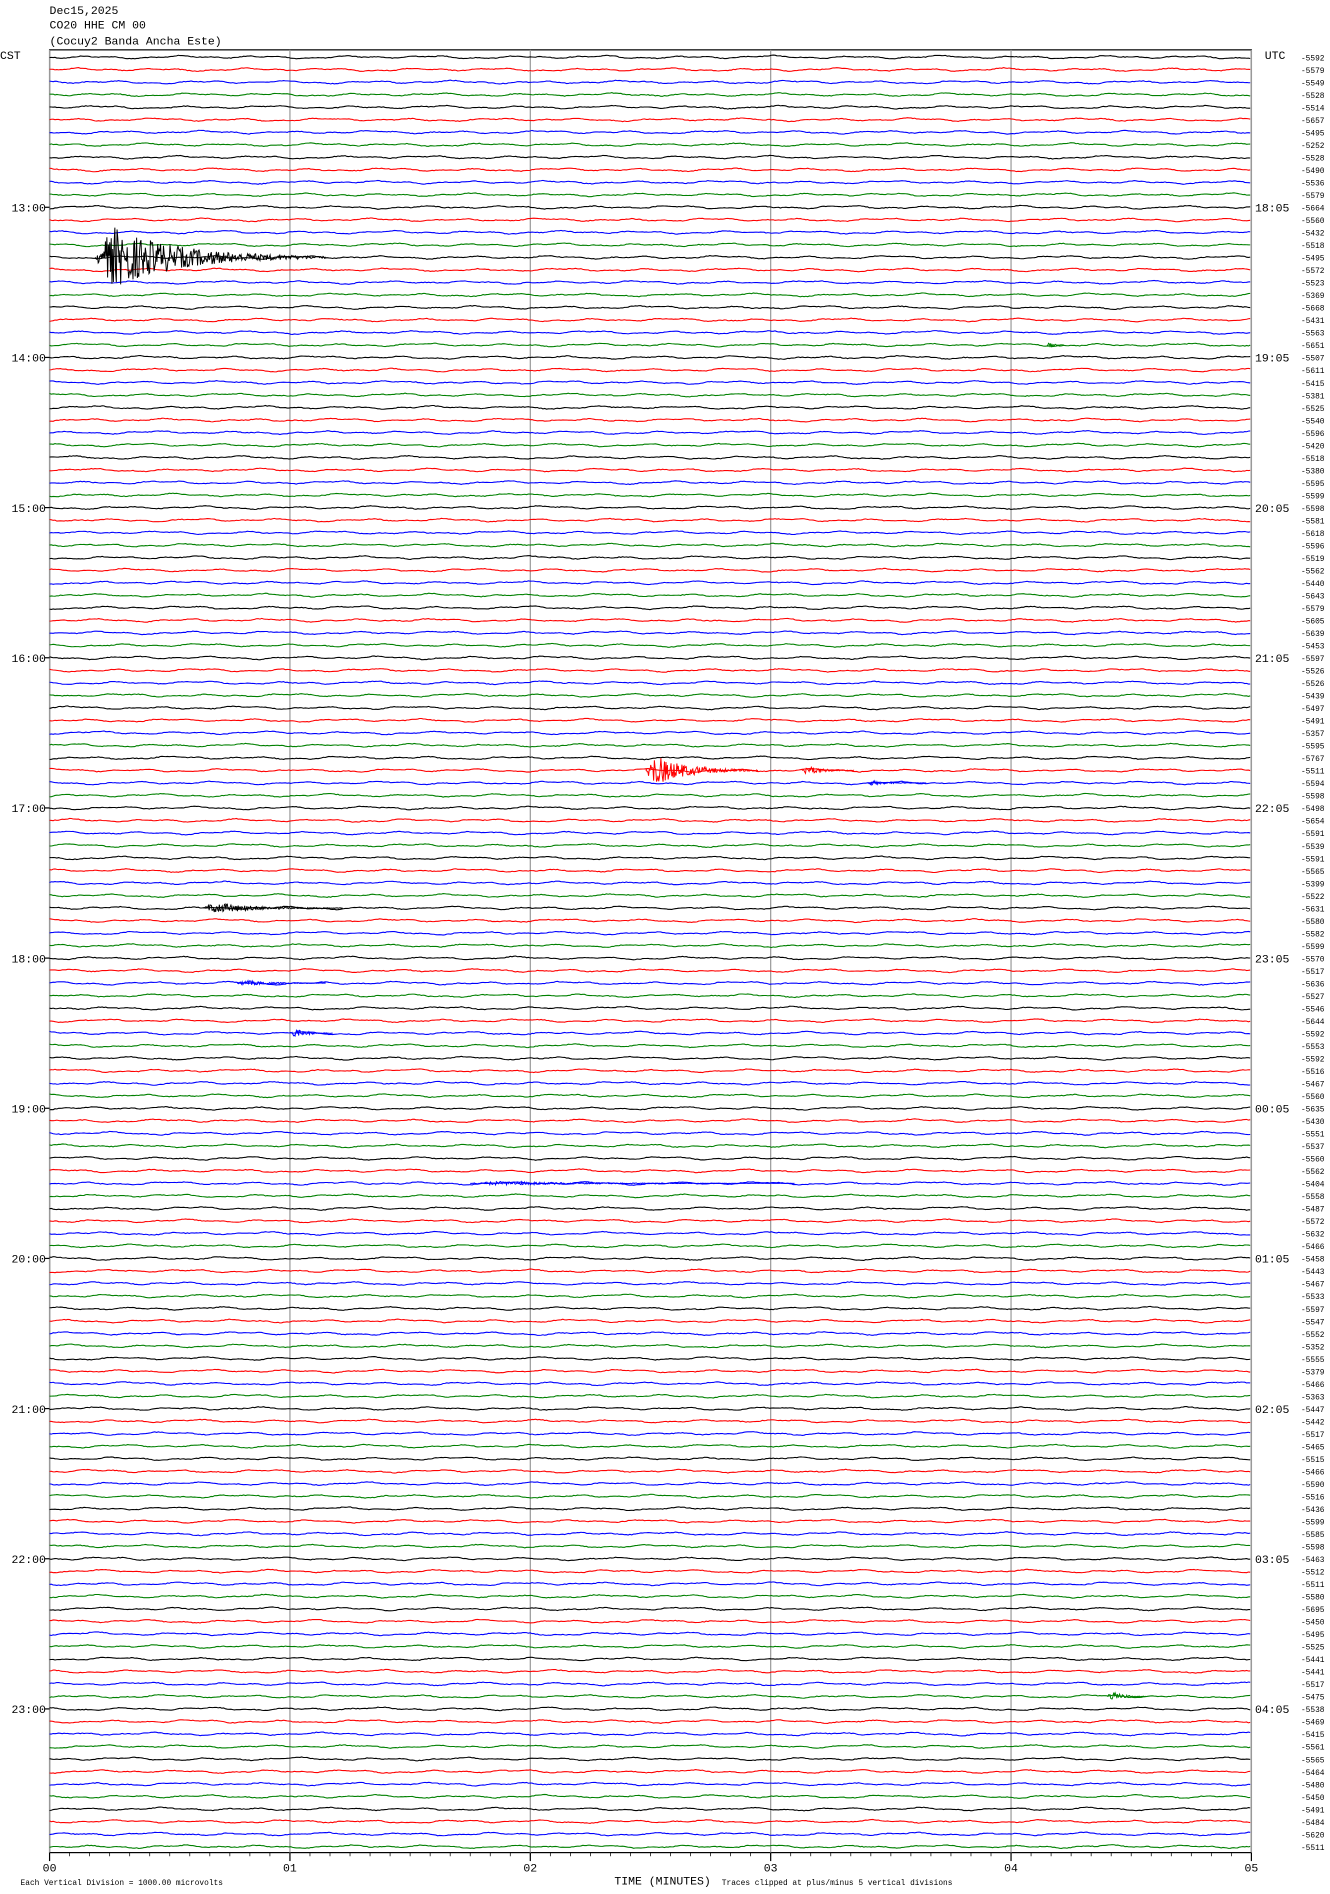  Describe the element at coordinates (1313, 1560) in the screenshot. I see `trace-offset: -5463` at that location.